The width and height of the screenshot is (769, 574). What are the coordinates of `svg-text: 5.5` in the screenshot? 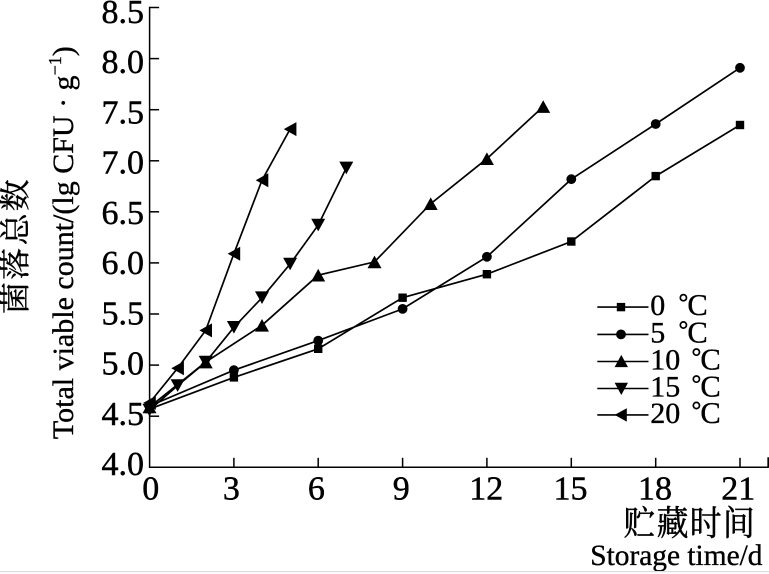 It's located at (123, 313).